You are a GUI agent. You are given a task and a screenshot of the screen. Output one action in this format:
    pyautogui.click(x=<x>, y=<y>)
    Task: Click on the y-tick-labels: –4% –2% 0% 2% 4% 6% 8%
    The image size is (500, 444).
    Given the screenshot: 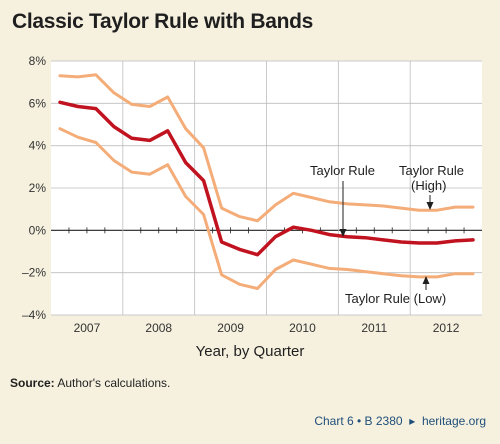 What is the action you would take?
    pyautogui.click(x=34, y=188)
    